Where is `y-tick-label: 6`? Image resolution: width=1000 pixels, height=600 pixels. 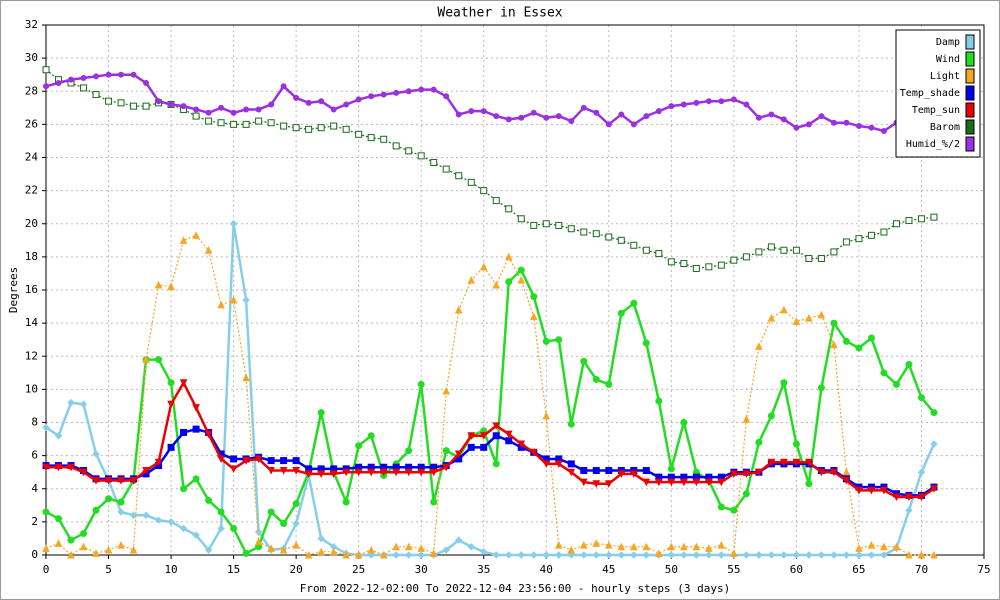 y-tick-label: 6 is located at coordinates (34, 455).